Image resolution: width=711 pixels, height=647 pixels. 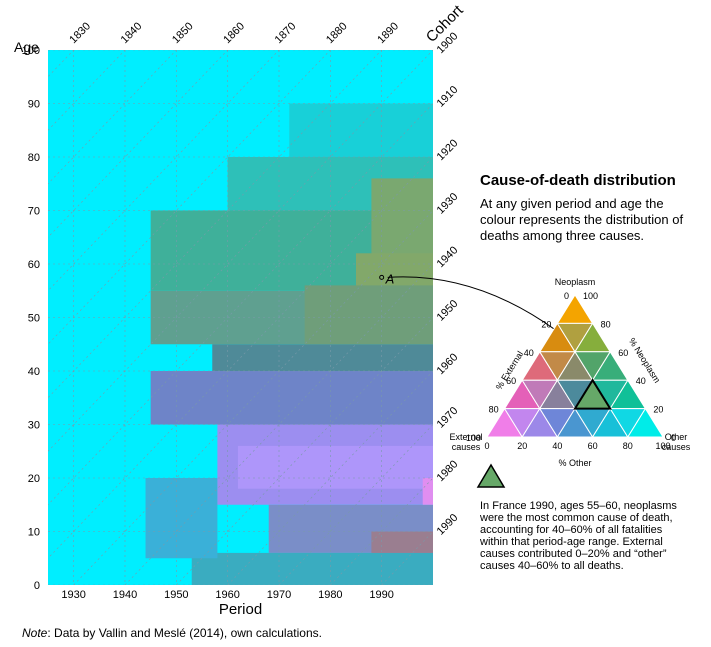 I want to click on ternary-bottom-tick: 20, so click(x=522, y=446).